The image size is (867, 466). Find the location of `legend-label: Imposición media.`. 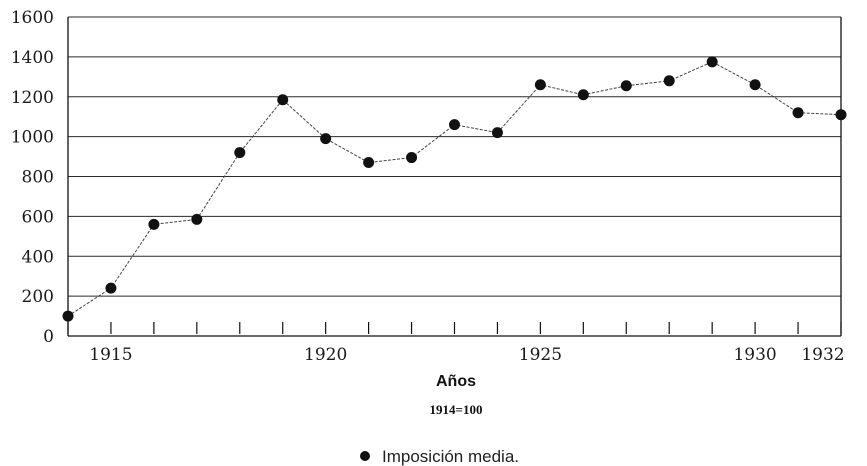

legend-label: Imposición media. is located at coordinates (450, 456).